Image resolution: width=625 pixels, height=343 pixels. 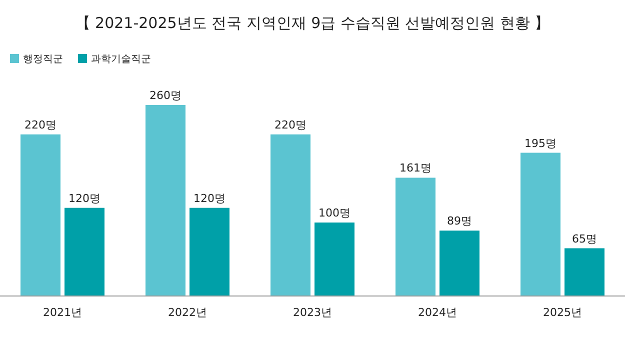 I want to click on x-tick-label: 2024년, so click(x=437, y=312).